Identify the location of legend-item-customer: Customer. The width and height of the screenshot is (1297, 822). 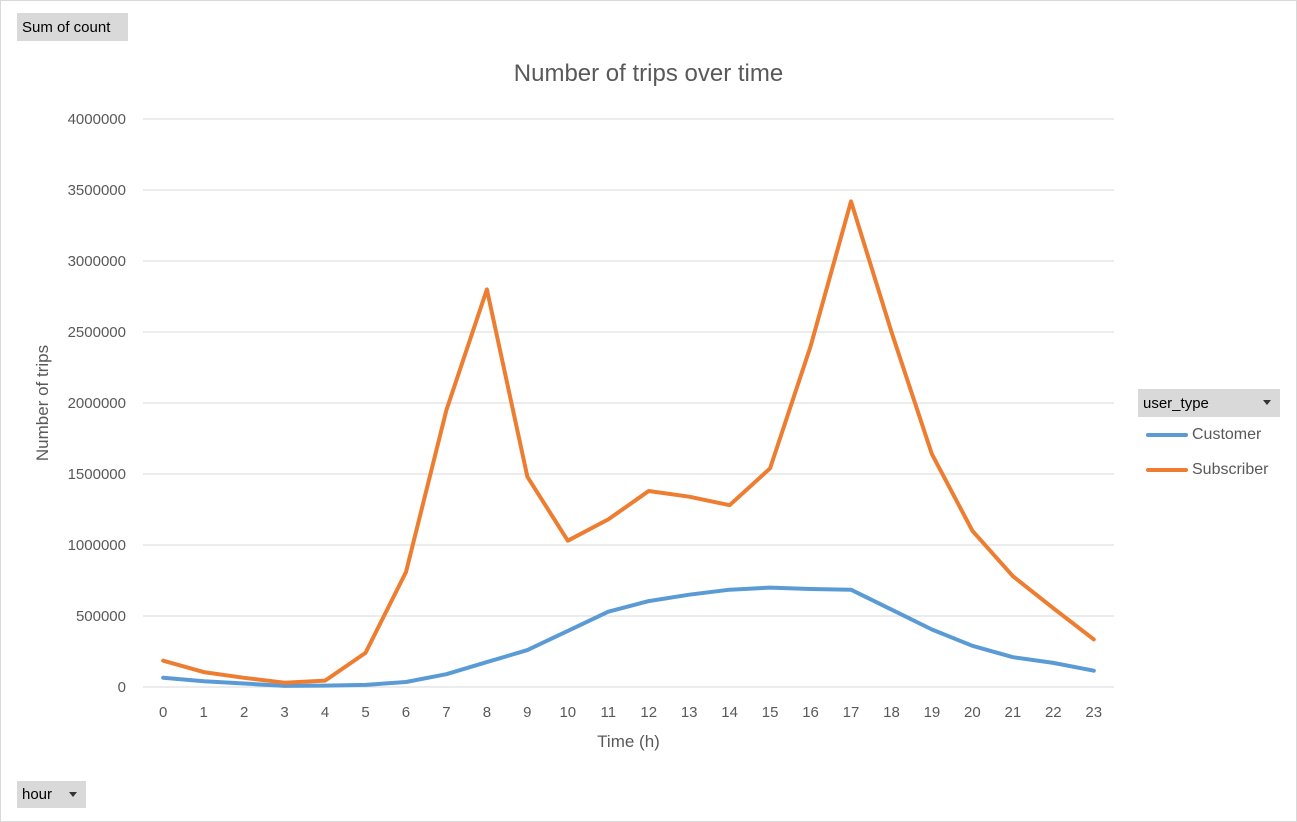
(1203, 435).